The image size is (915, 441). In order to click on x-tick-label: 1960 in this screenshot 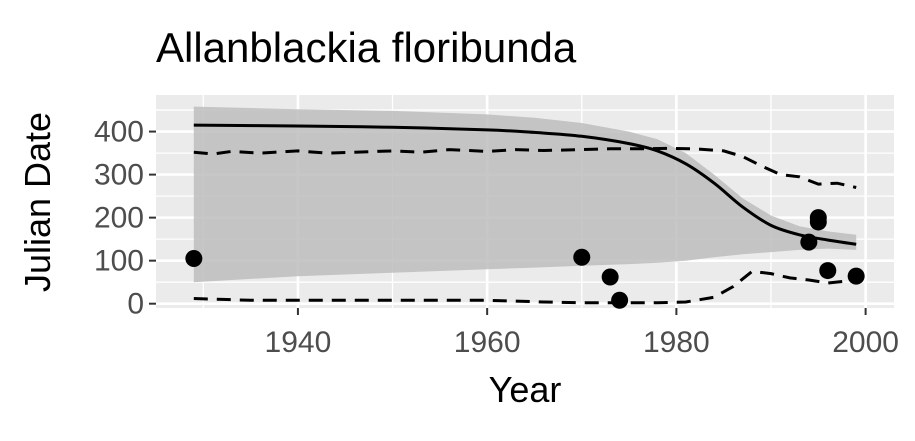, I will do `click(487, 342)`.